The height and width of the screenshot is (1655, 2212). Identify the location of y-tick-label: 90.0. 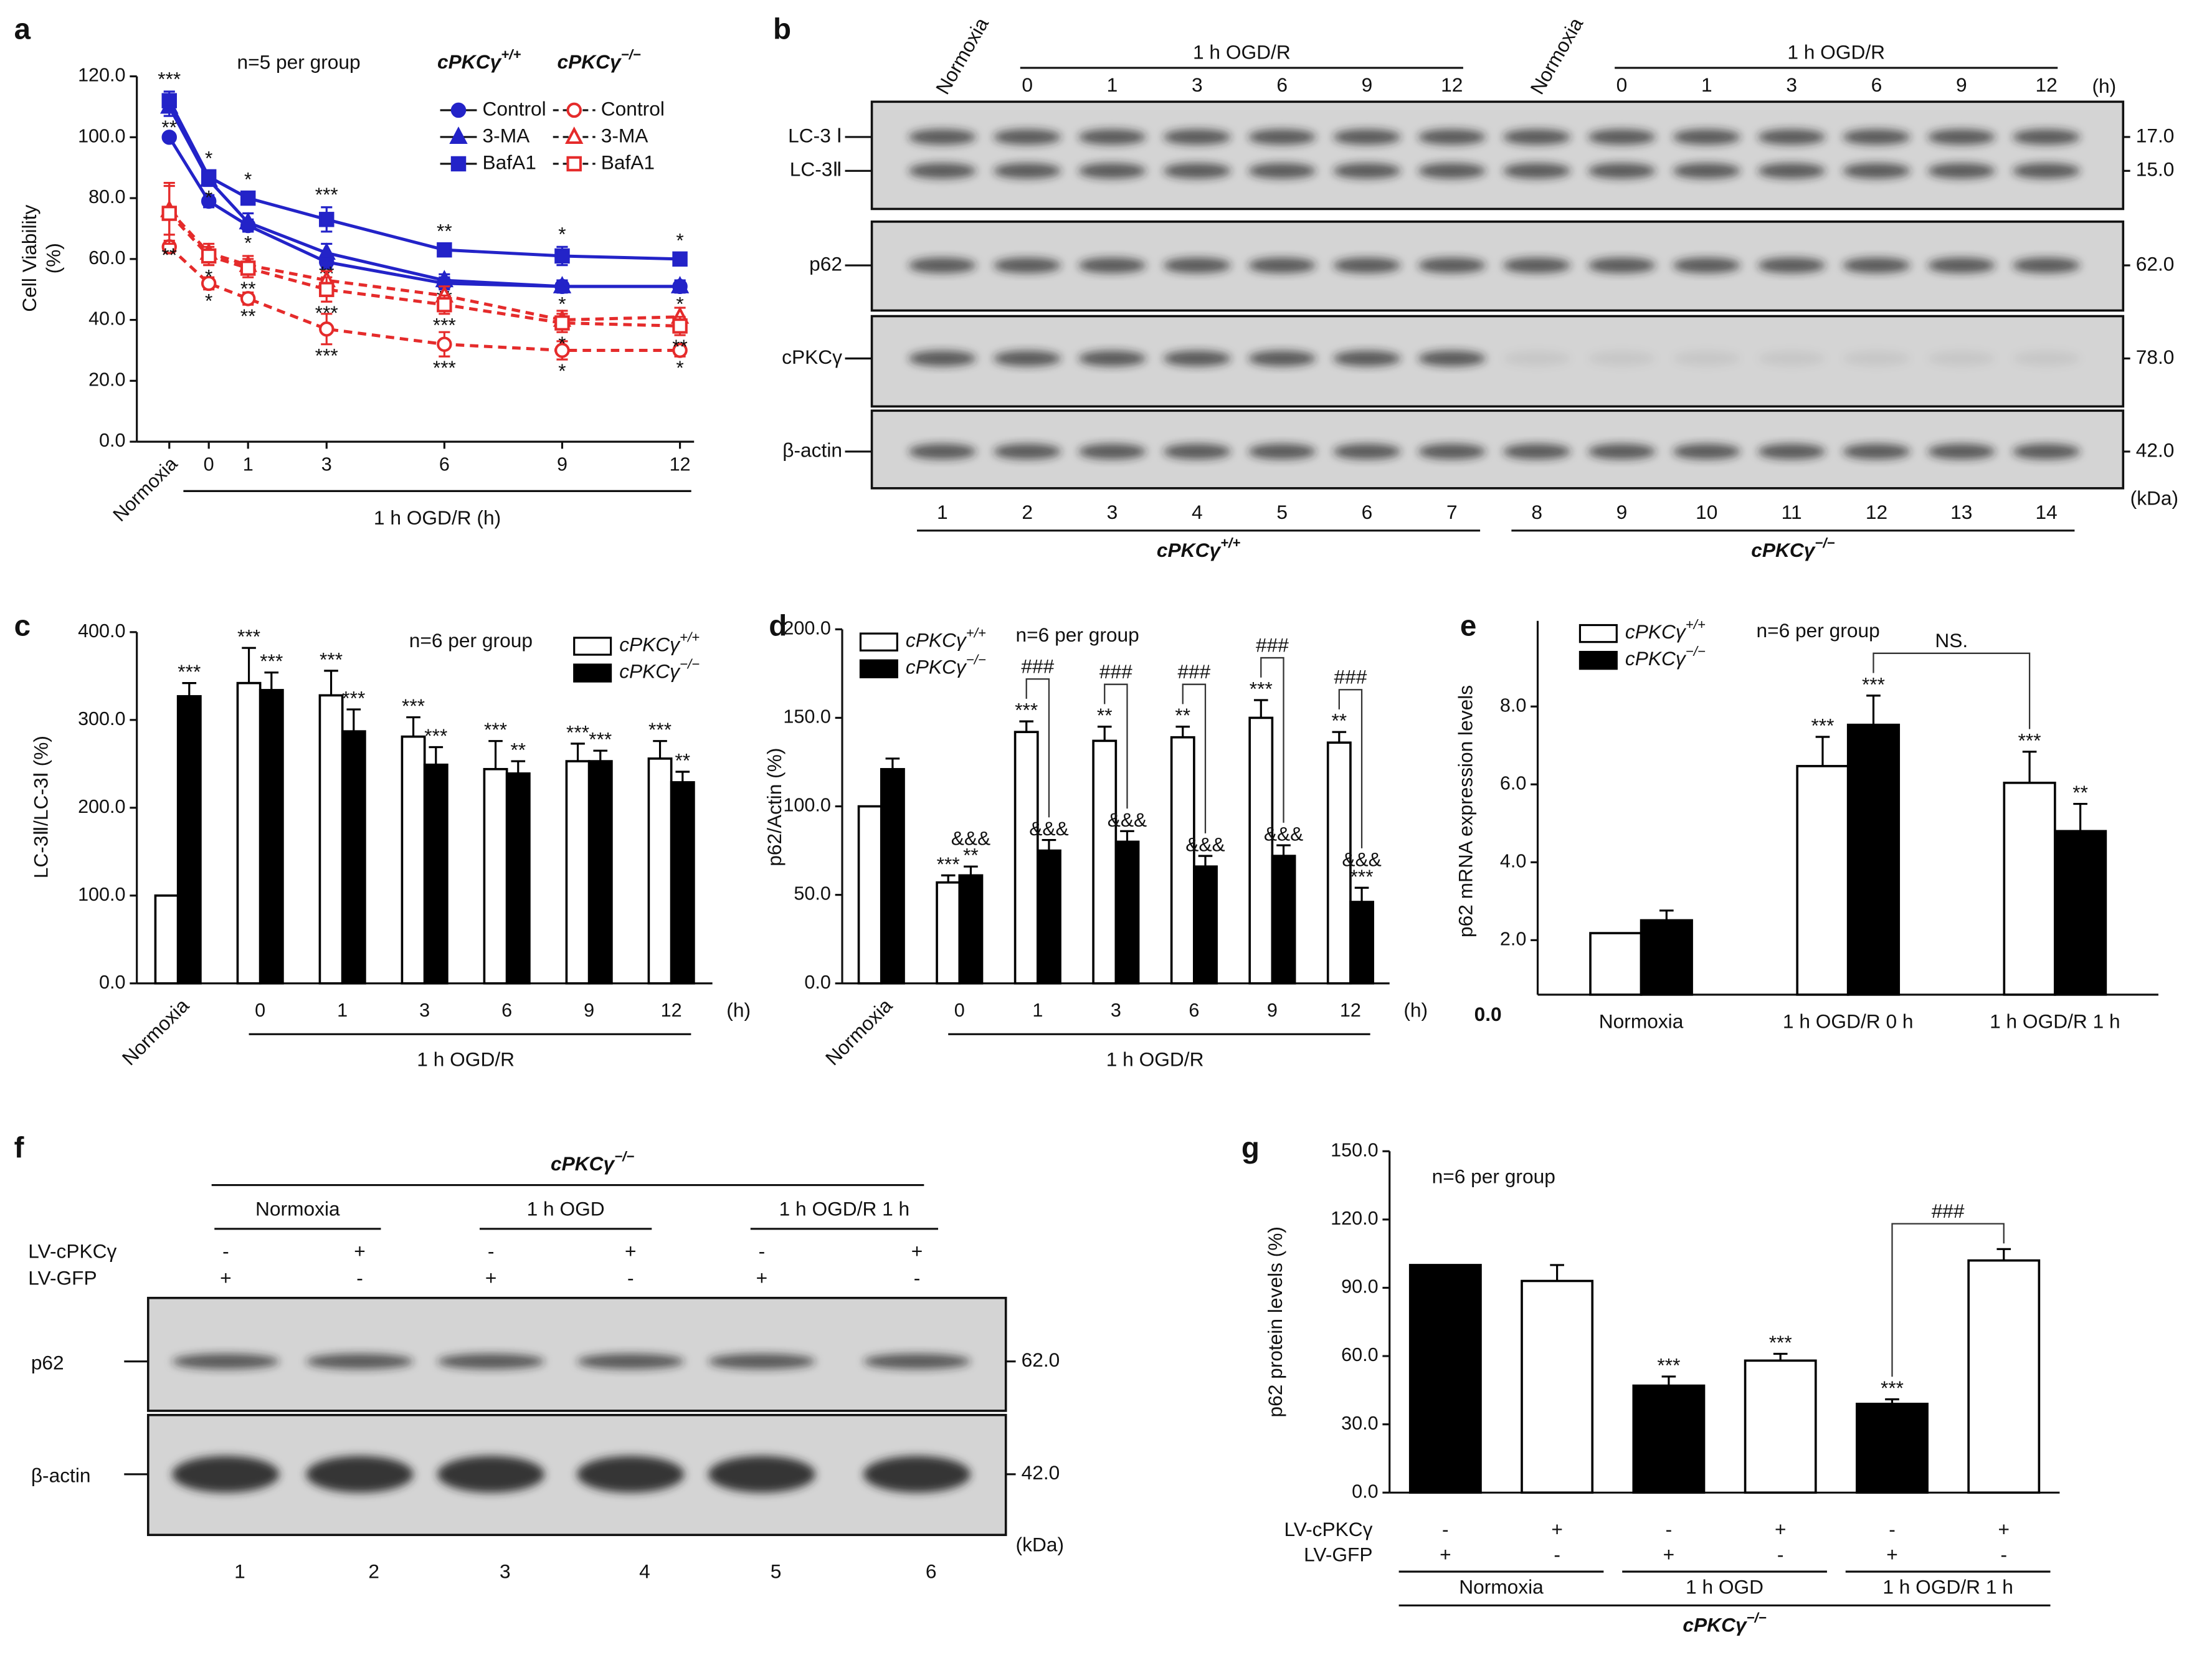
(1359, 1286).